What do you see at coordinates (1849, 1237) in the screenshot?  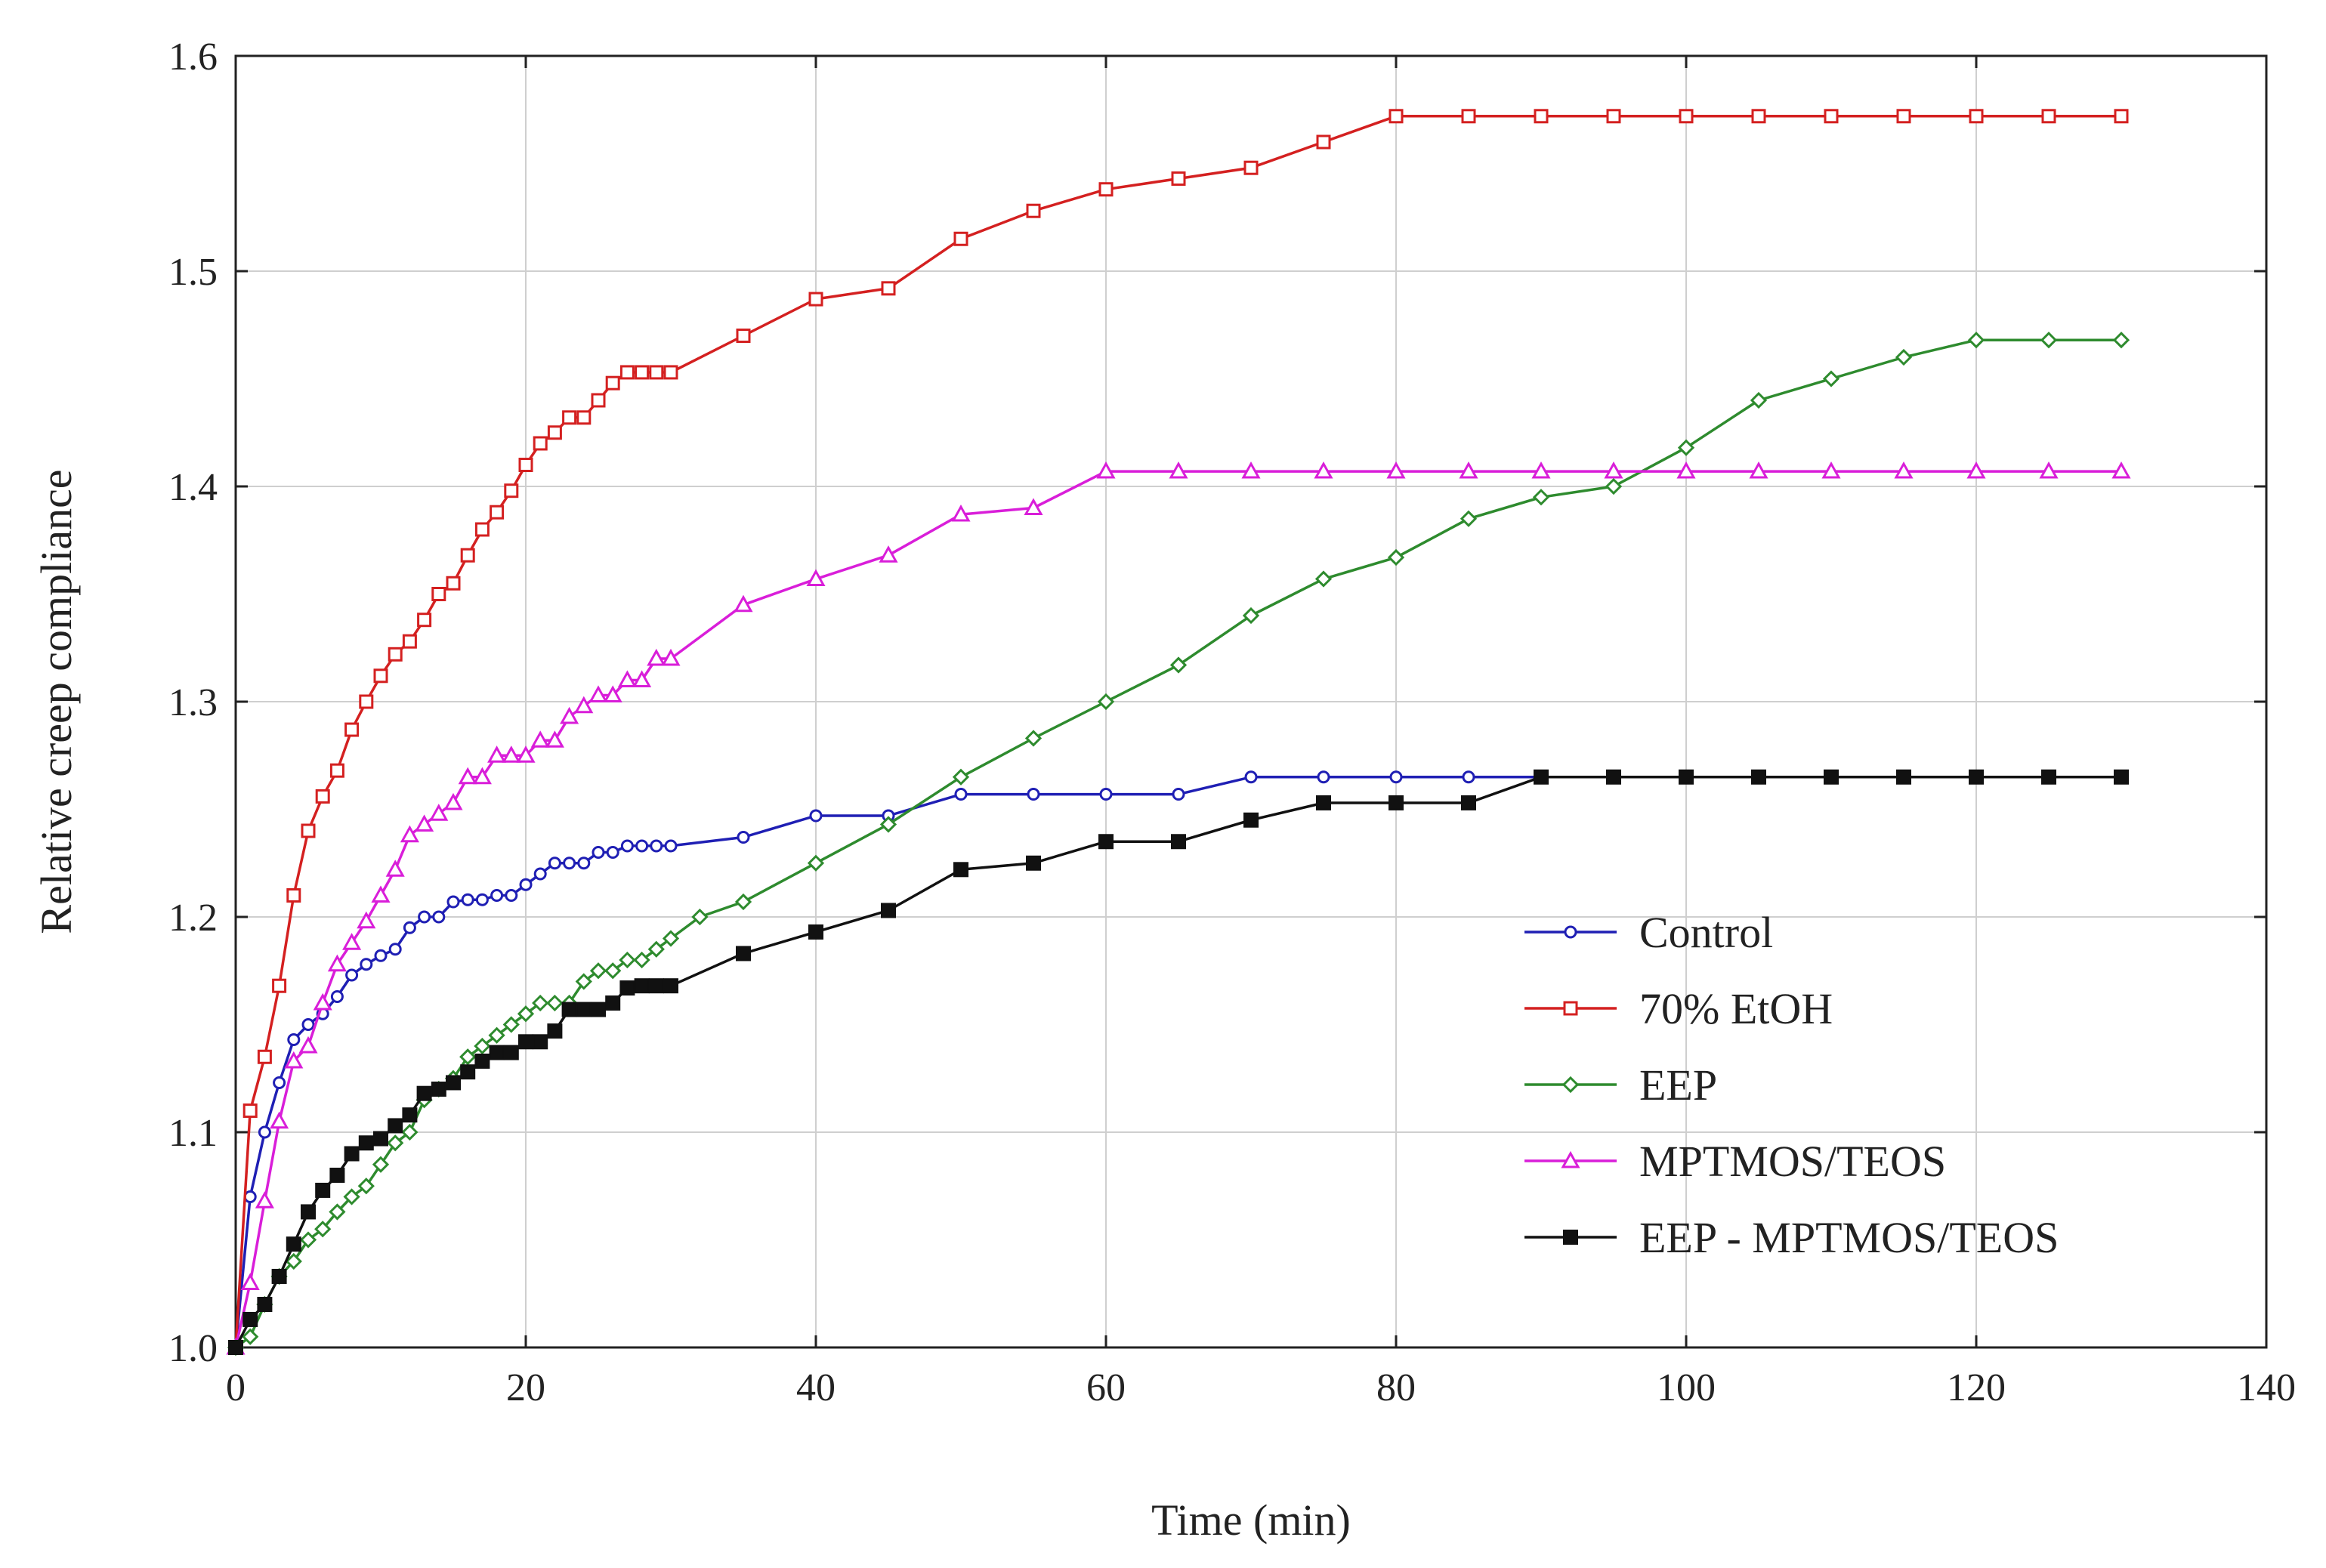 I see `legend-label: EEP - MPTMOS/TEOS` at bounding box center [1849, 1237].